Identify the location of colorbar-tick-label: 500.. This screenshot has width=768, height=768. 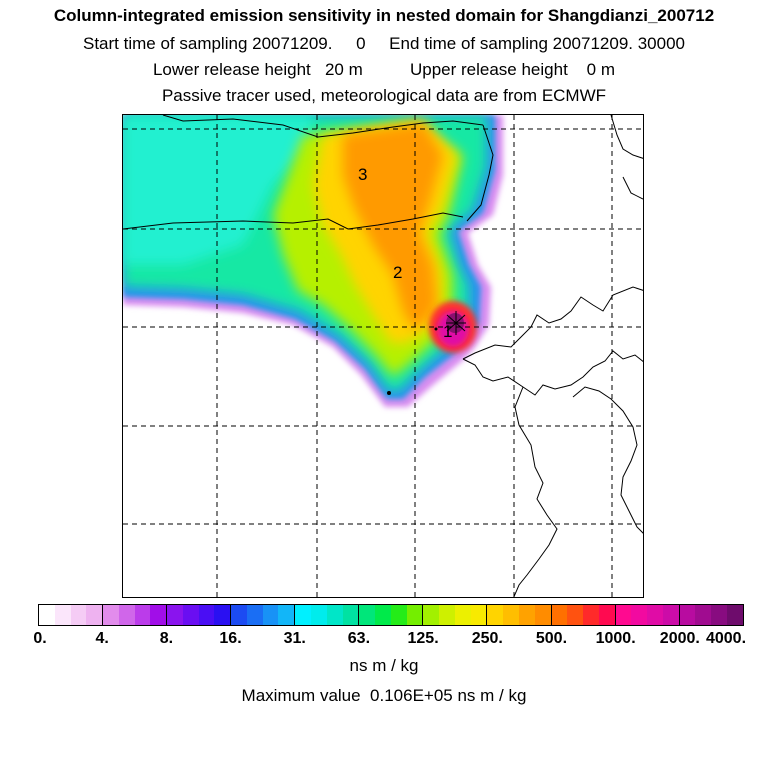
(551, 638).